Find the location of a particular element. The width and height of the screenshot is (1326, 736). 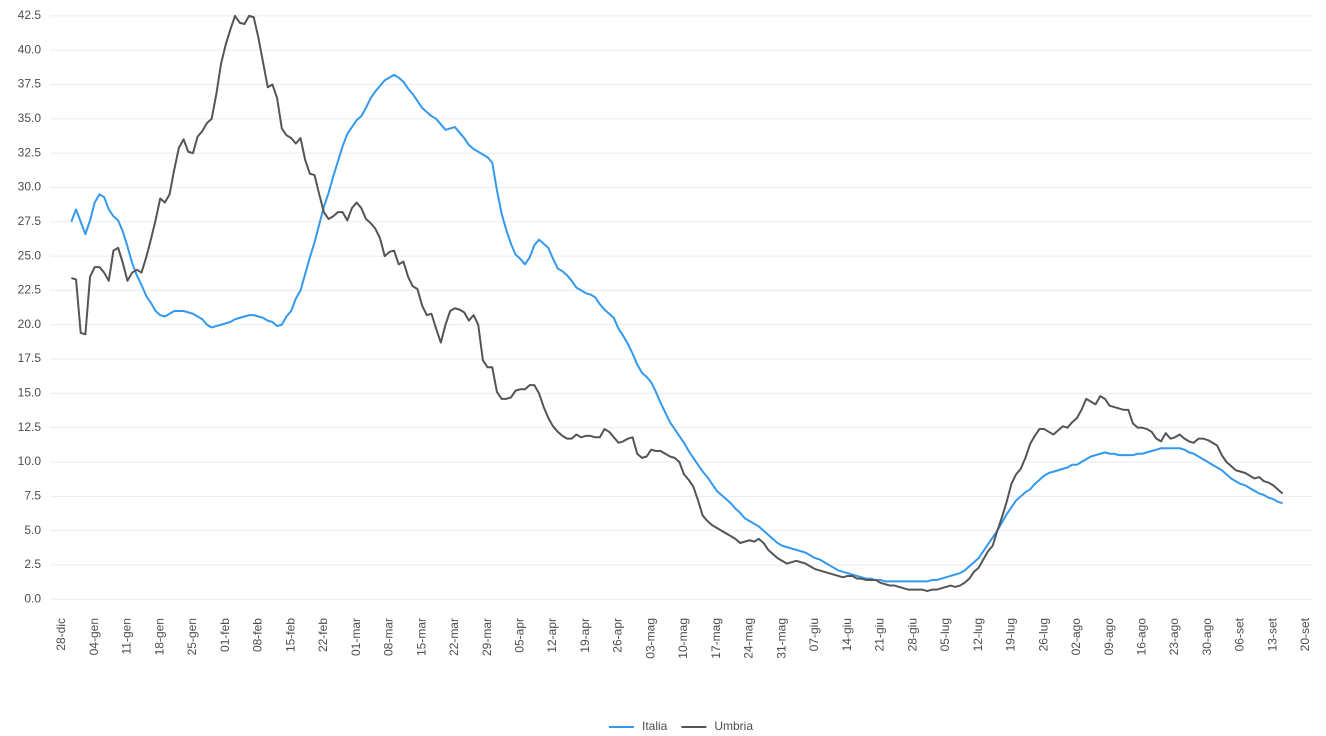

legend: Italia Umbria is located at coordinates (680, 726).